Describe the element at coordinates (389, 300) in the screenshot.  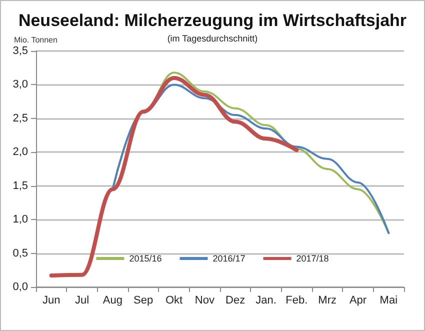
I see `x-tick-label: Mai` at that location.